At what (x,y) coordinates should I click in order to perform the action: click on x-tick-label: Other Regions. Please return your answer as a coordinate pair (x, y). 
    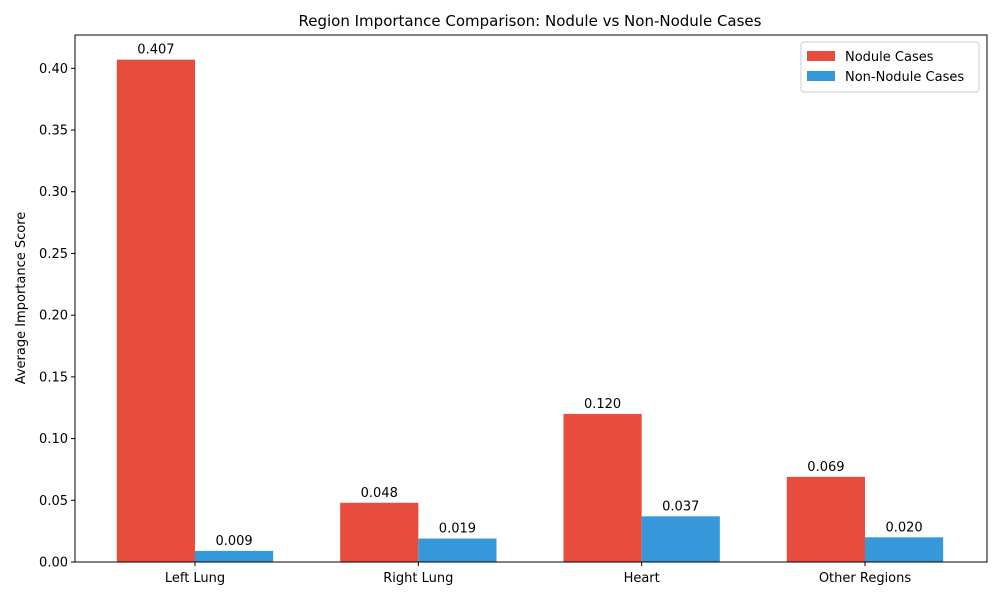
    Looking at the image, I should click on (865, 578).